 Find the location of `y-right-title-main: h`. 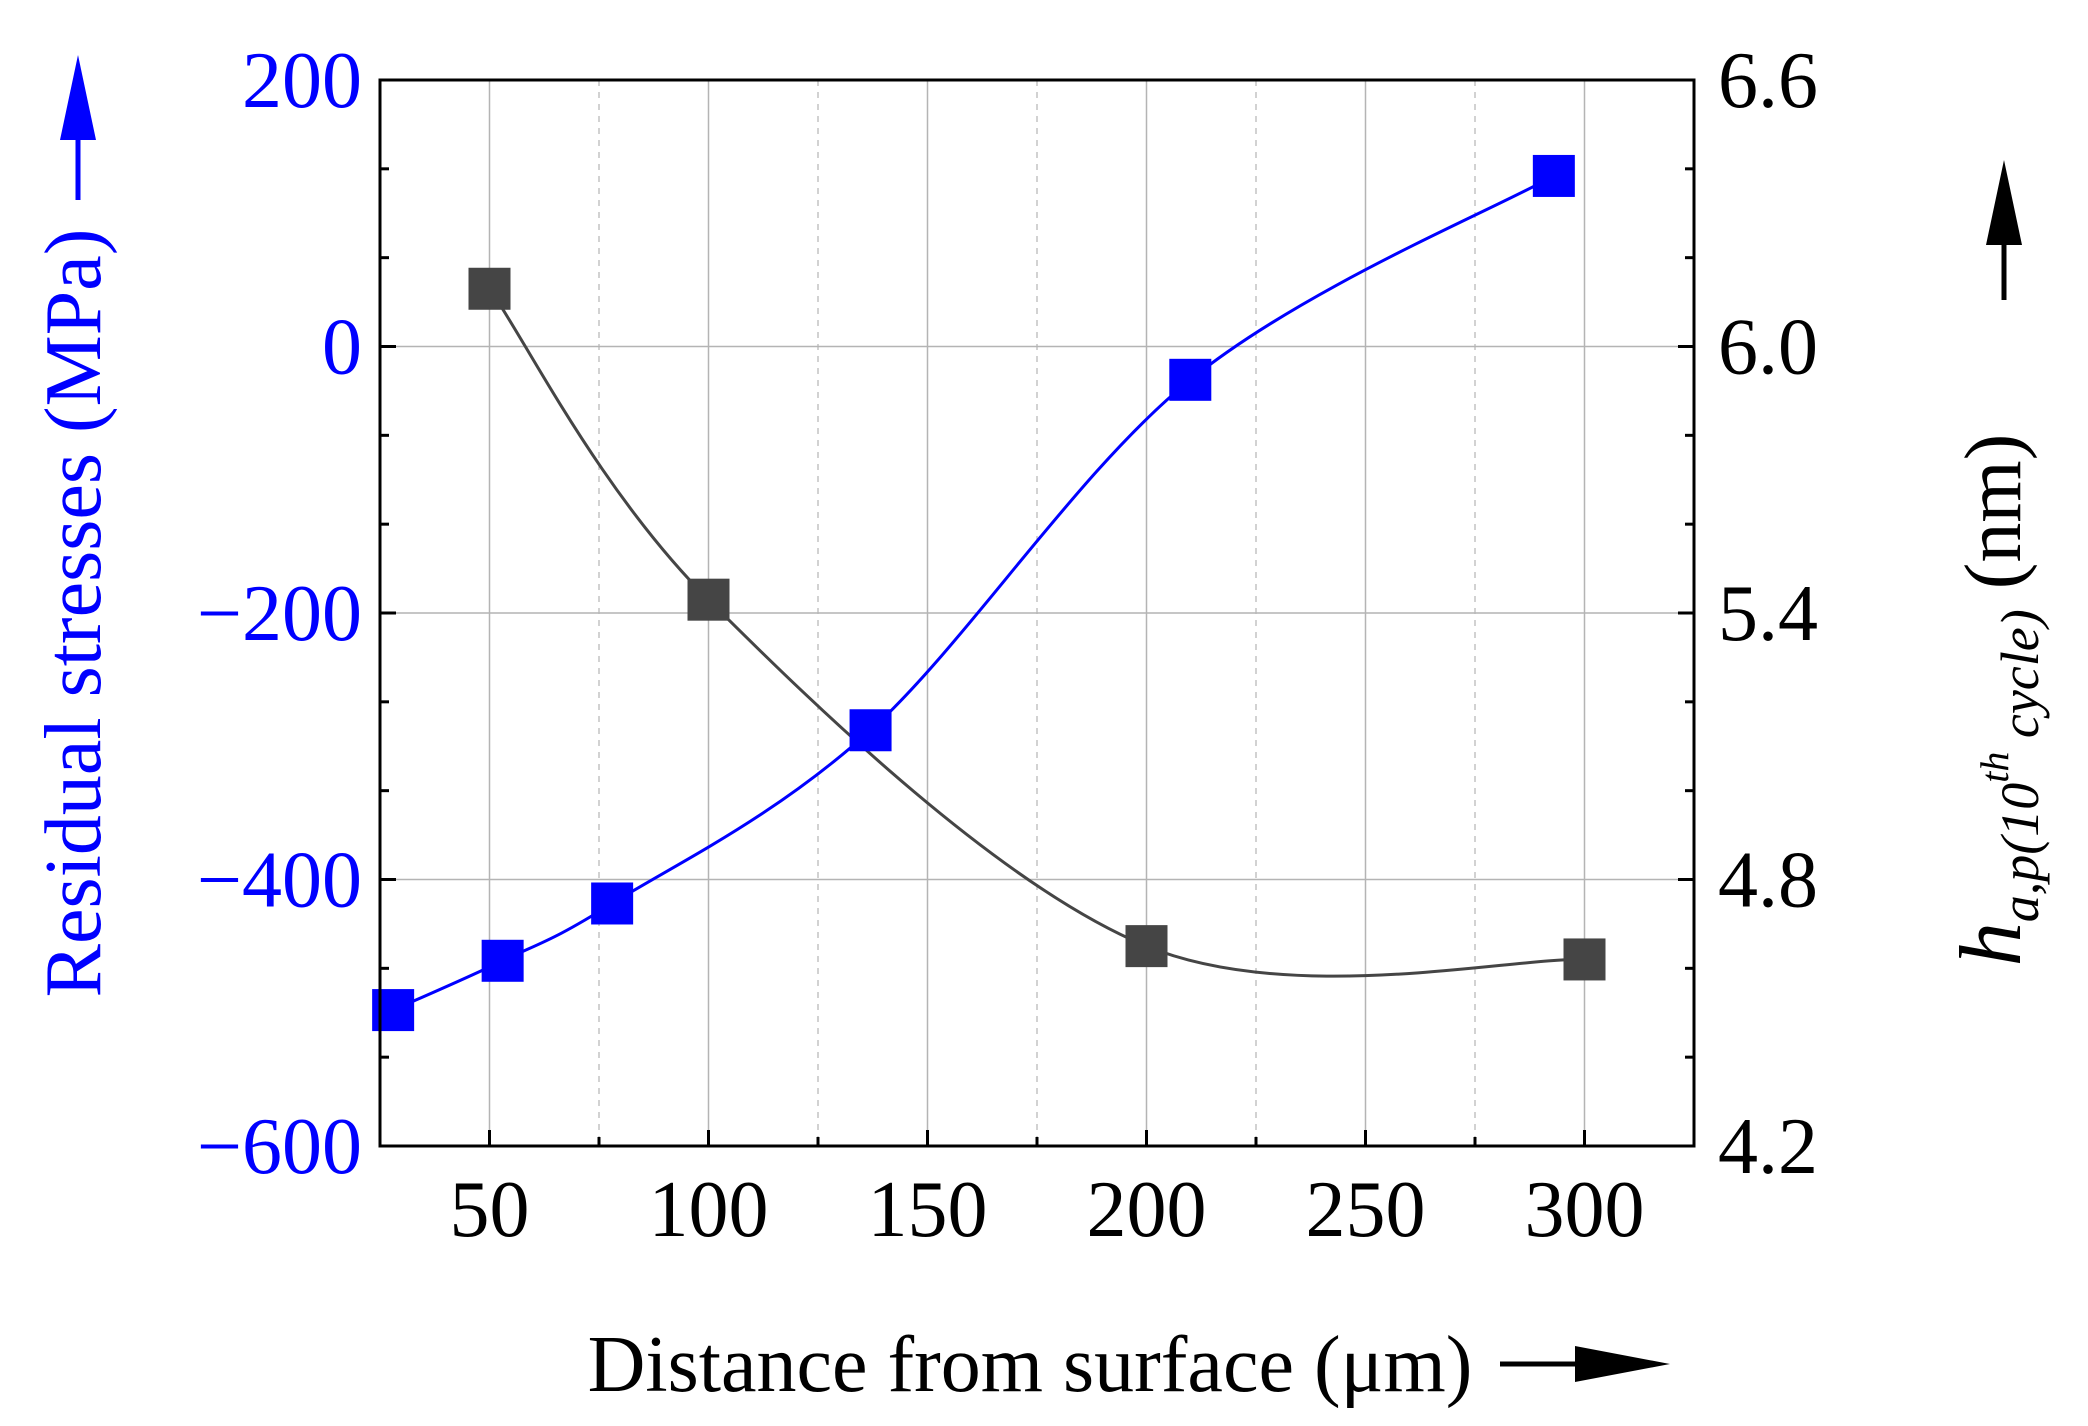

y-right-title-main: h is located at coordinates (1991, 944).